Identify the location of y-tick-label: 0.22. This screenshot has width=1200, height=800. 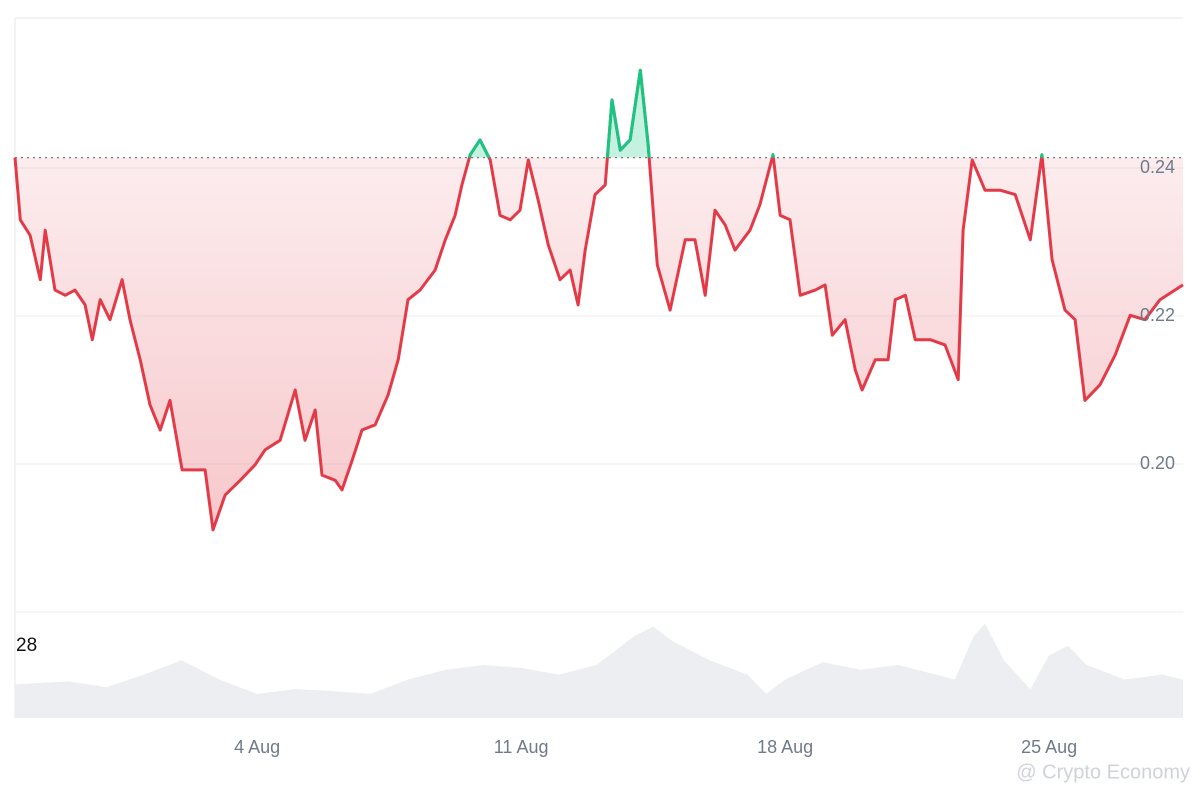
(1157, 315).